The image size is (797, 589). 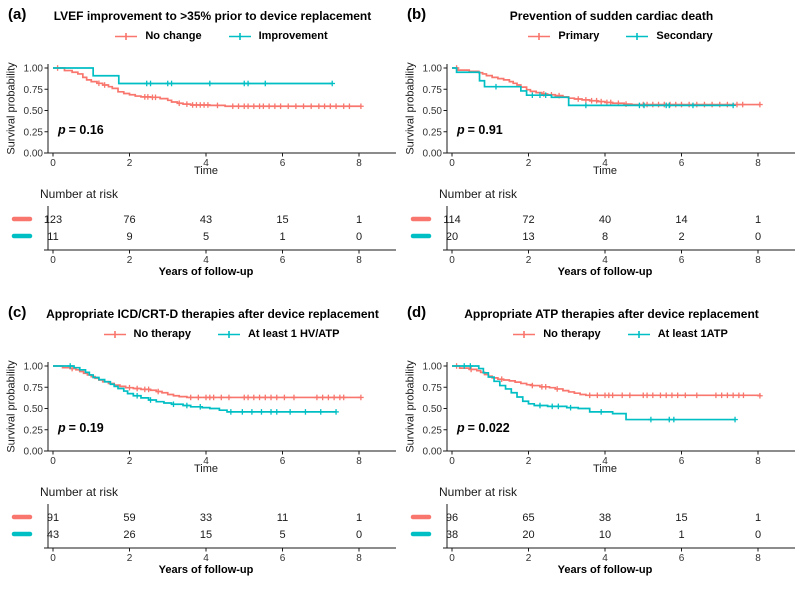 What do you see at coordinates (684, 36) in the screenshot?
I see `legend-label: Secondary` at bounding box center [684, 36].